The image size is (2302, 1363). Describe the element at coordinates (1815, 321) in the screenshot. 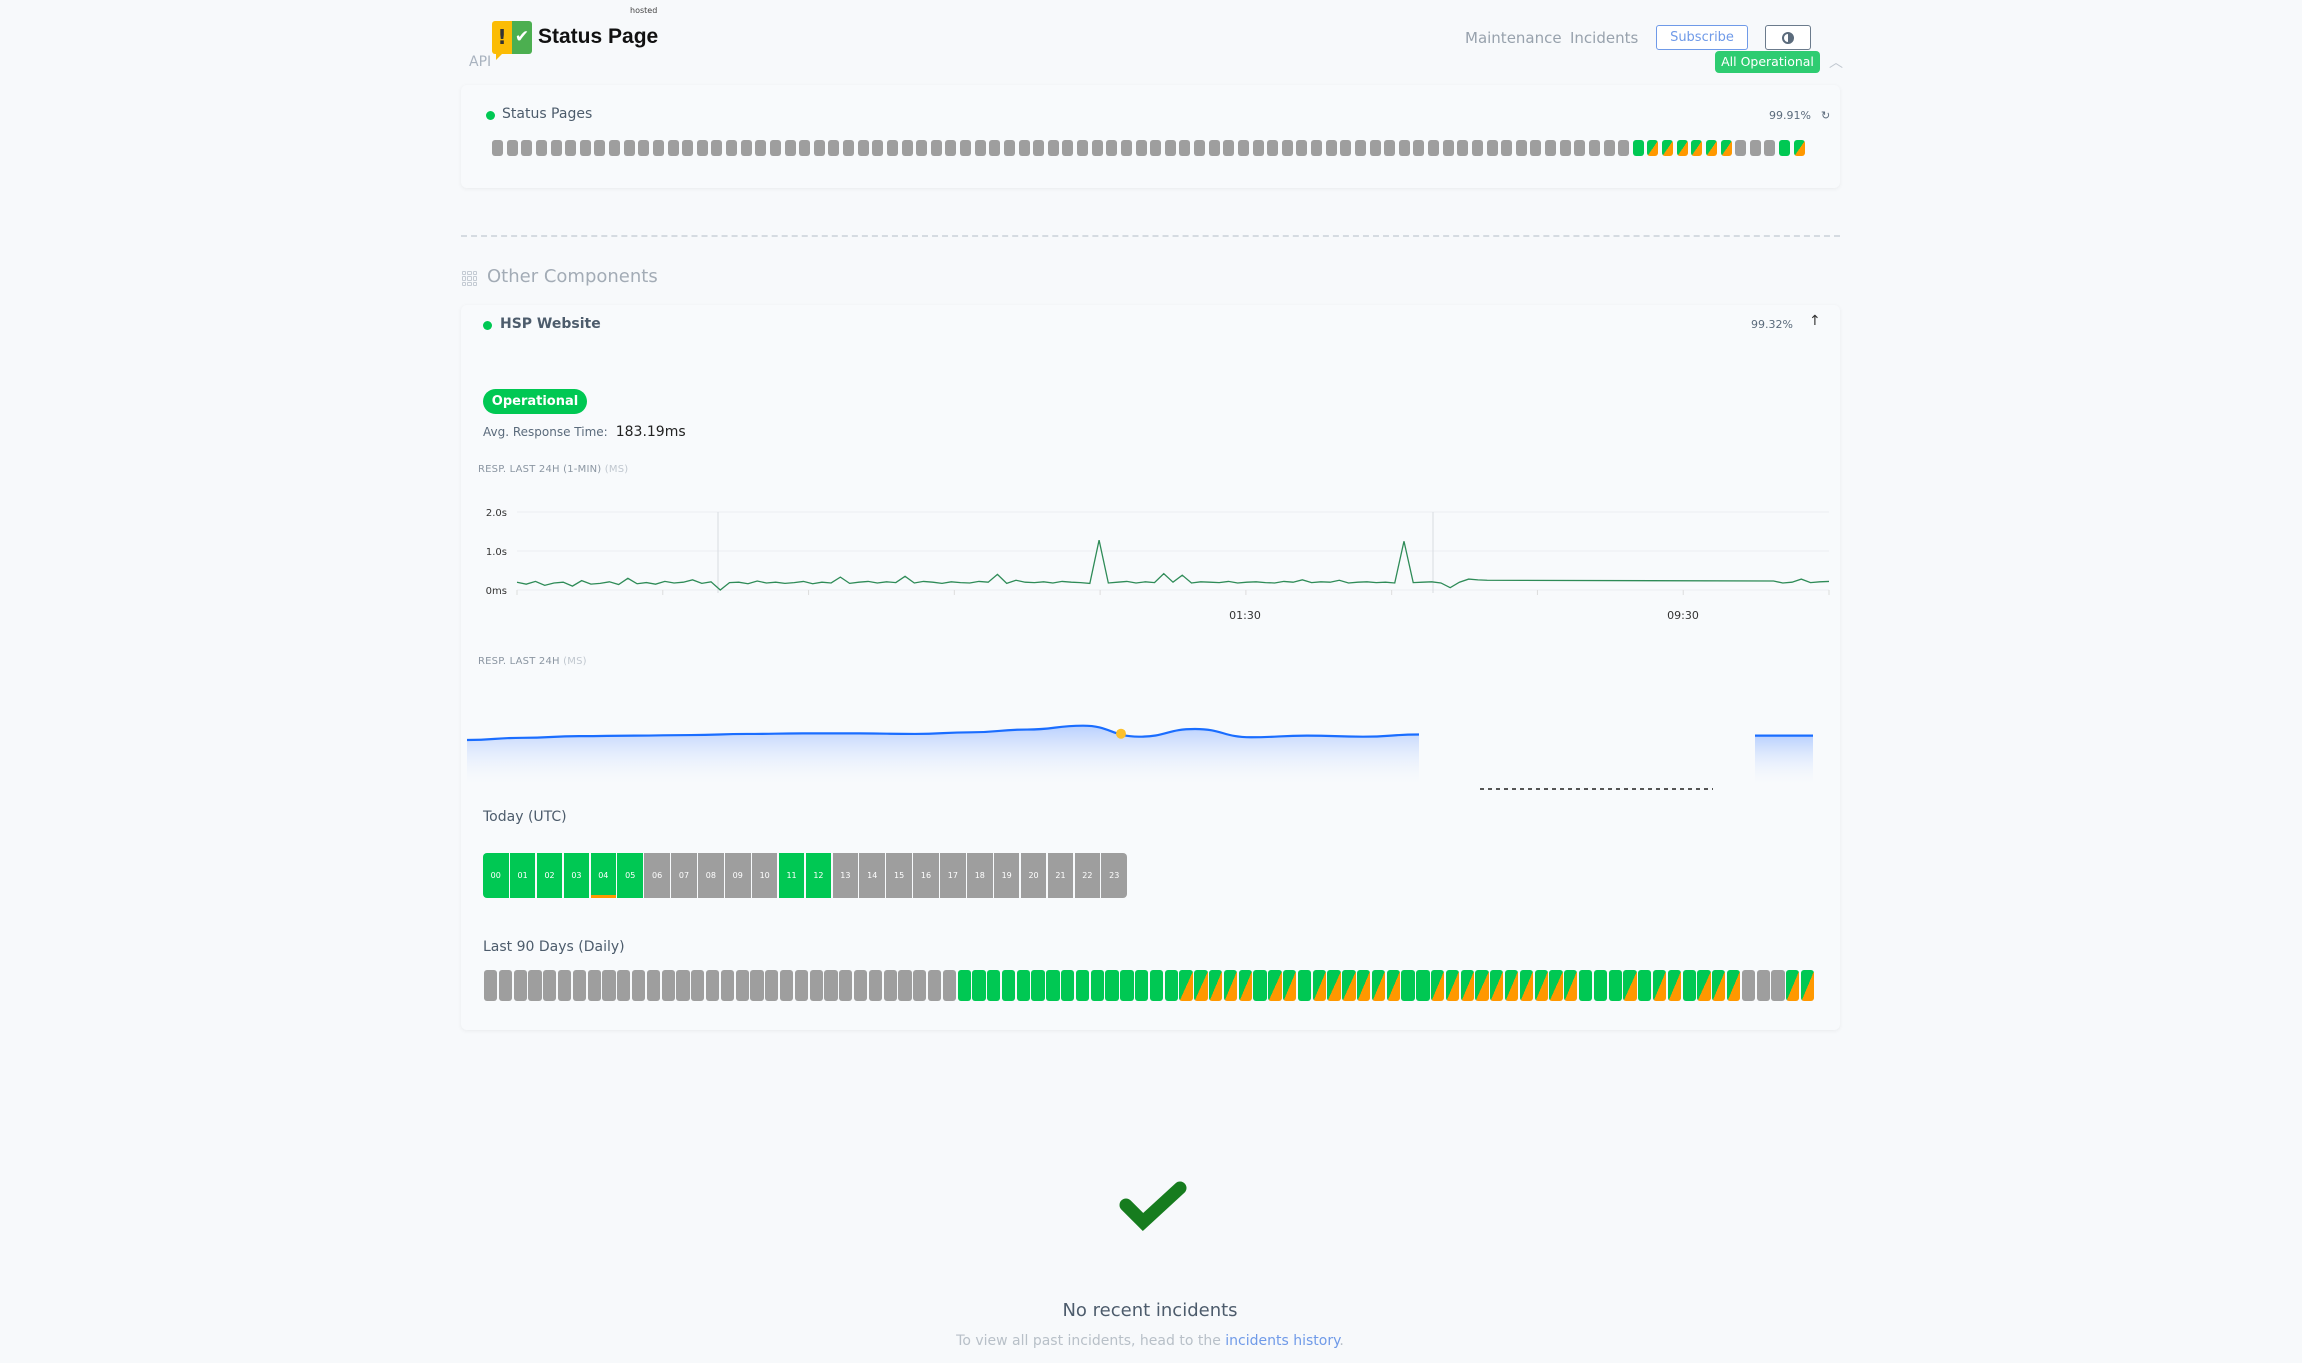

I see `arrow-up-icon: ↑` at that location.